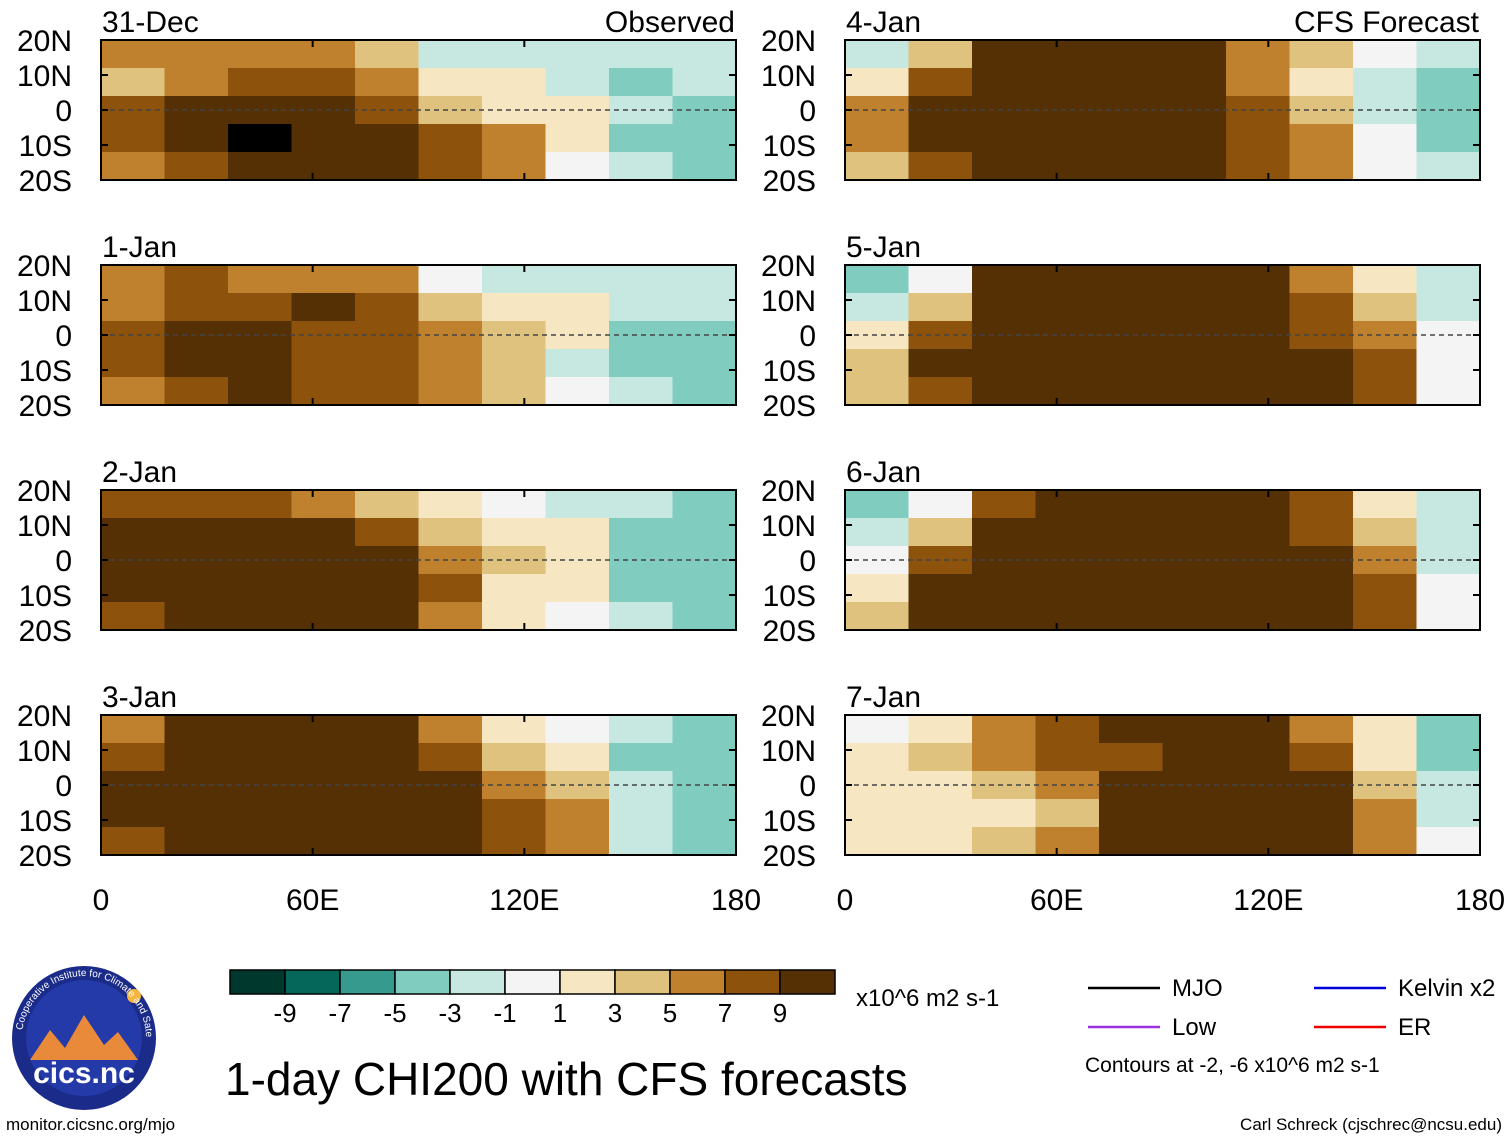 The width and height of the screenshot is (1510, 1142). Describe the element at coordinates (1197, 988) in the screenshot. I see `legend-label: MJO` at that location.